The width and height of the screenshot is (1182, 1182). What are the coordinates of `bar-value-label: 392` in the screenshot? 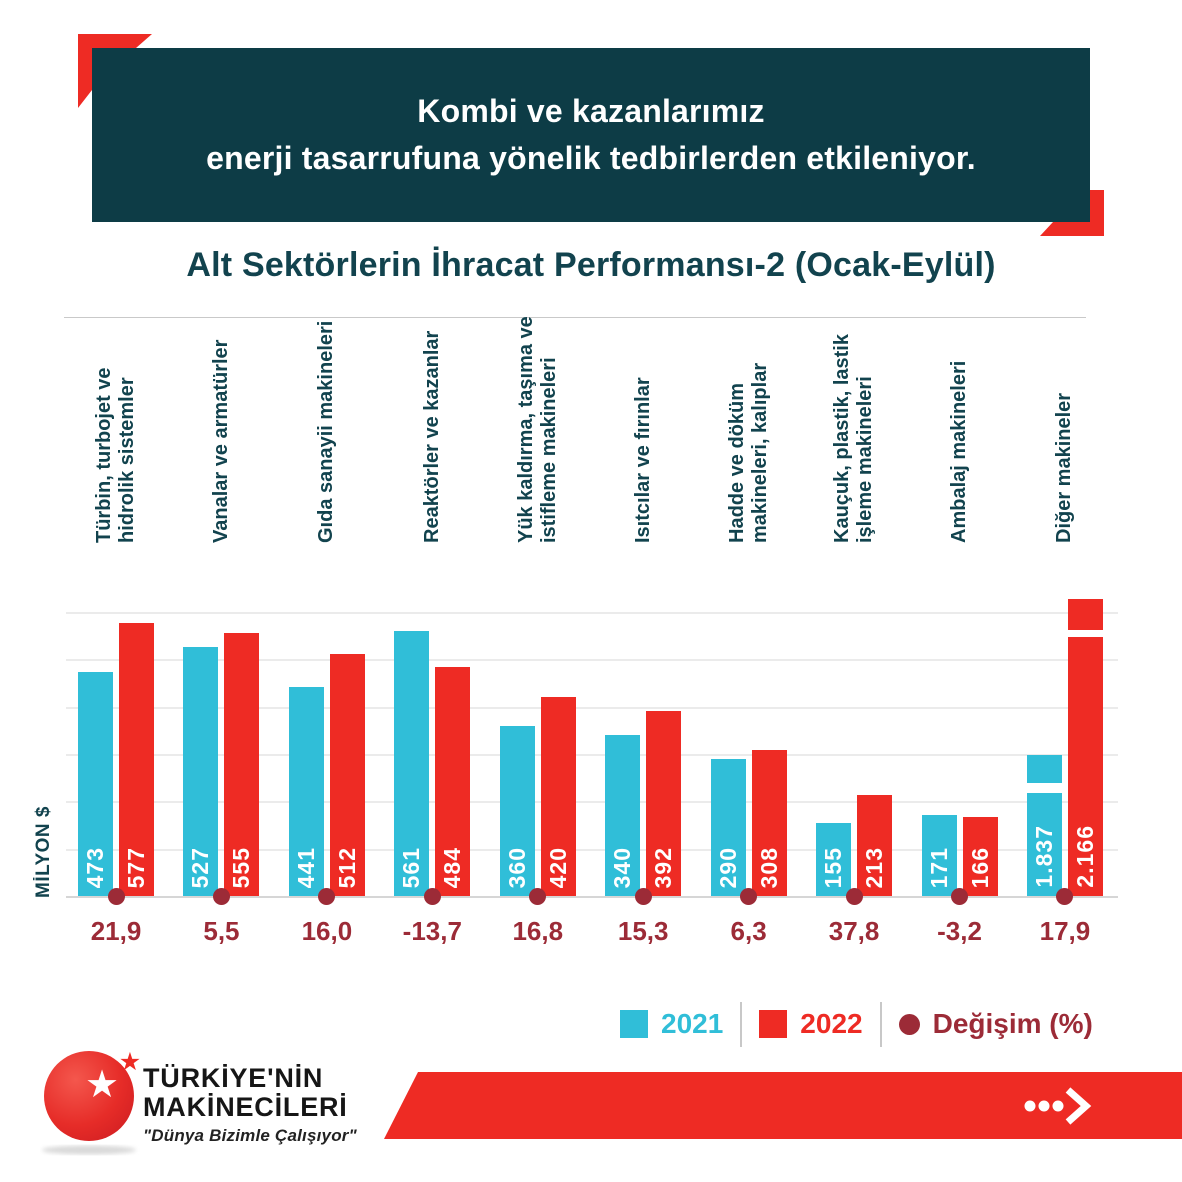 It's located at (663, 867).